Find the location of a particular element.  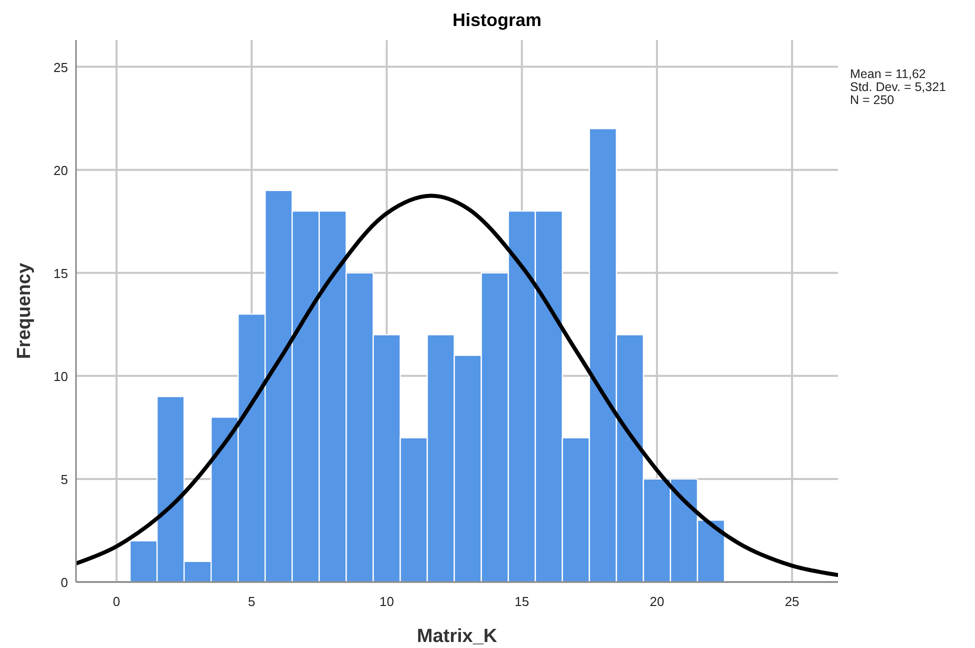

text: Mean = 11,62 is located at coordinates (888, 74).